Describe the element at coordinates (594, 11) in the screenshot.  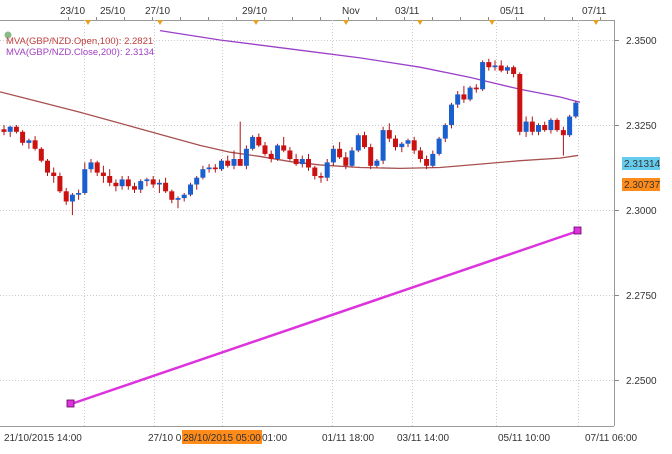
I see `top-date-label: 07/11` at that location.